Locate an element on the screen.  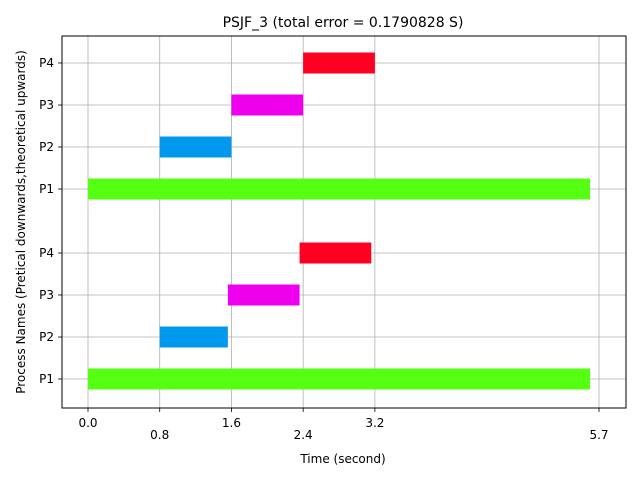
x-tick-label: 3.2 is located at coordinates (374, 423).